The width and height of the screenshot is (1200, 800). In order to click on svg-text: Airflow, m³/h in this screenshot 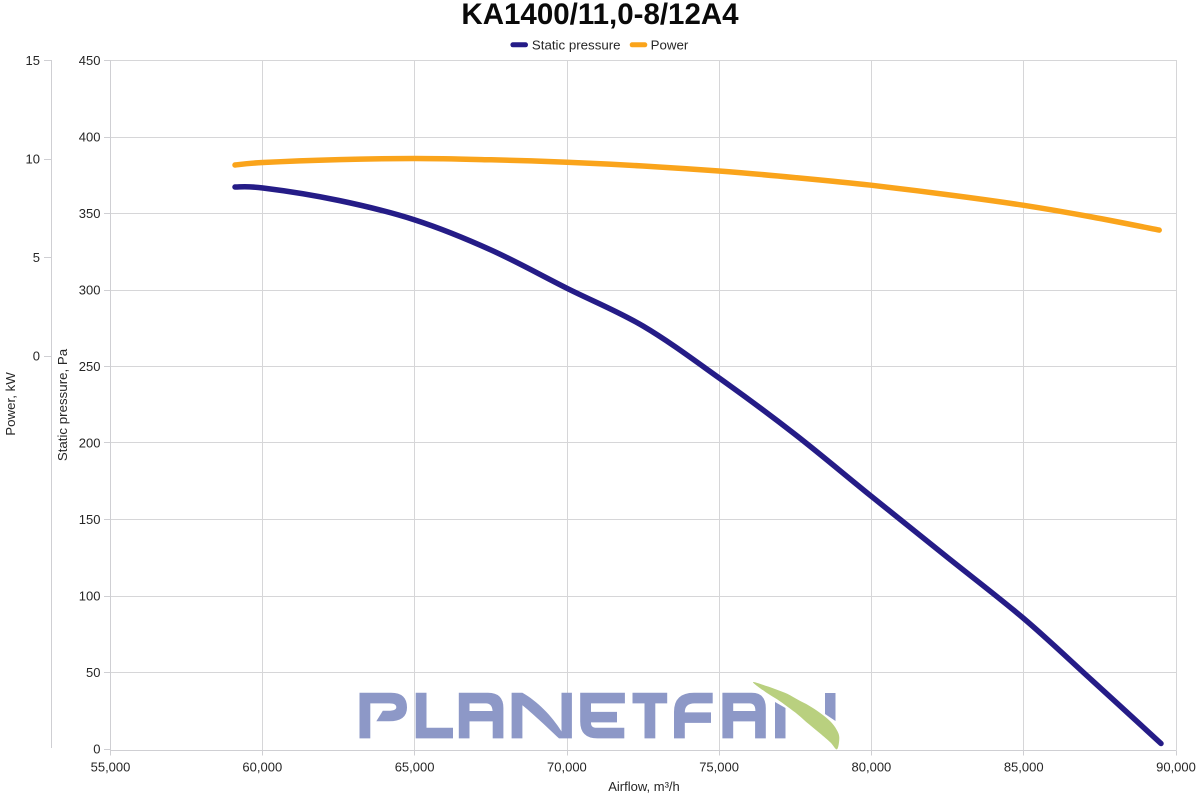, I will do `click(644, 786)`.